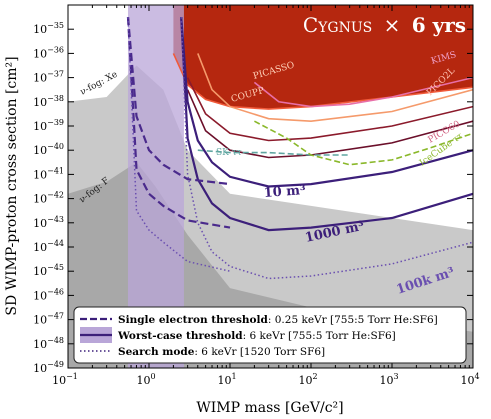 The width and height of the screenshot is (491, 419). I want to click on y-tick-label: 10−45, so click(48, 270).